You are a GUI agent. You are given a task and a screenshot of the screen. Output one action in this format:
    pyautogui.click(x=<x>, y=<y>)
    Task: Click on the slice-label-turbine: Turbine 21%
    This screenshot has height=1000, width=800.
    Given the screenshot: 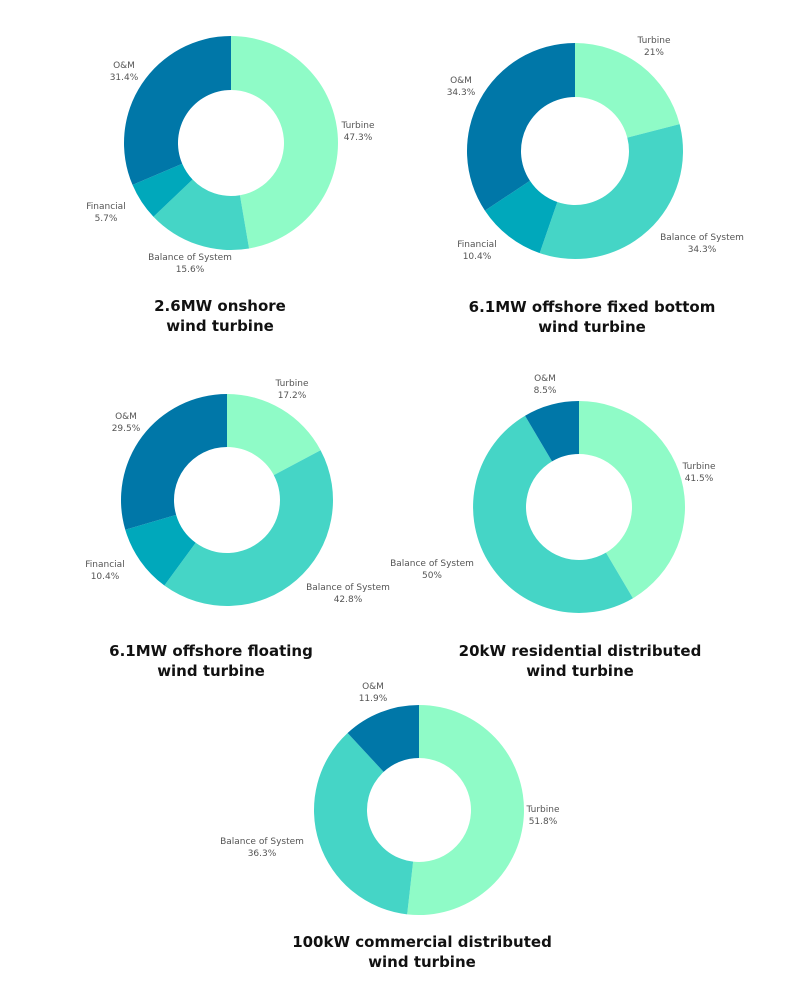 What is the action you would take?
    pyautogui.click(x=654, y=47)
    